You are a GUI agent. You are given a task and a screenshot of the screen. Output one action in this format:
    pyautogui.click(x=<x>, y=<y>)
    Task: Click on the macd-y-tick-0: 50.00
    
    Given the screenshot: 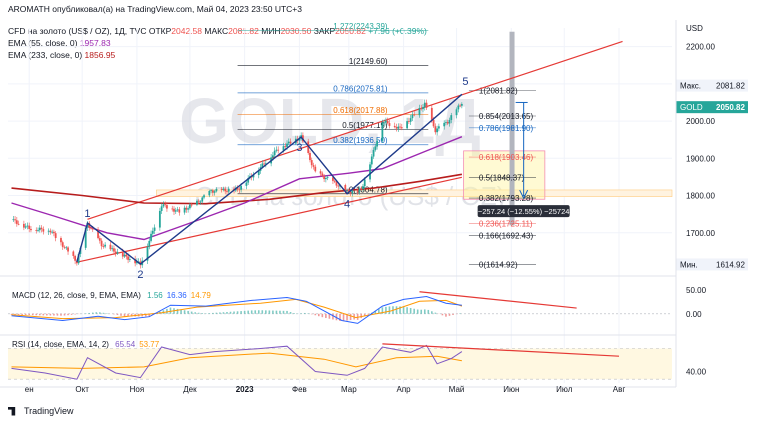 What is the action you would take?
    pyautogui.click(x=696, y=290)
    